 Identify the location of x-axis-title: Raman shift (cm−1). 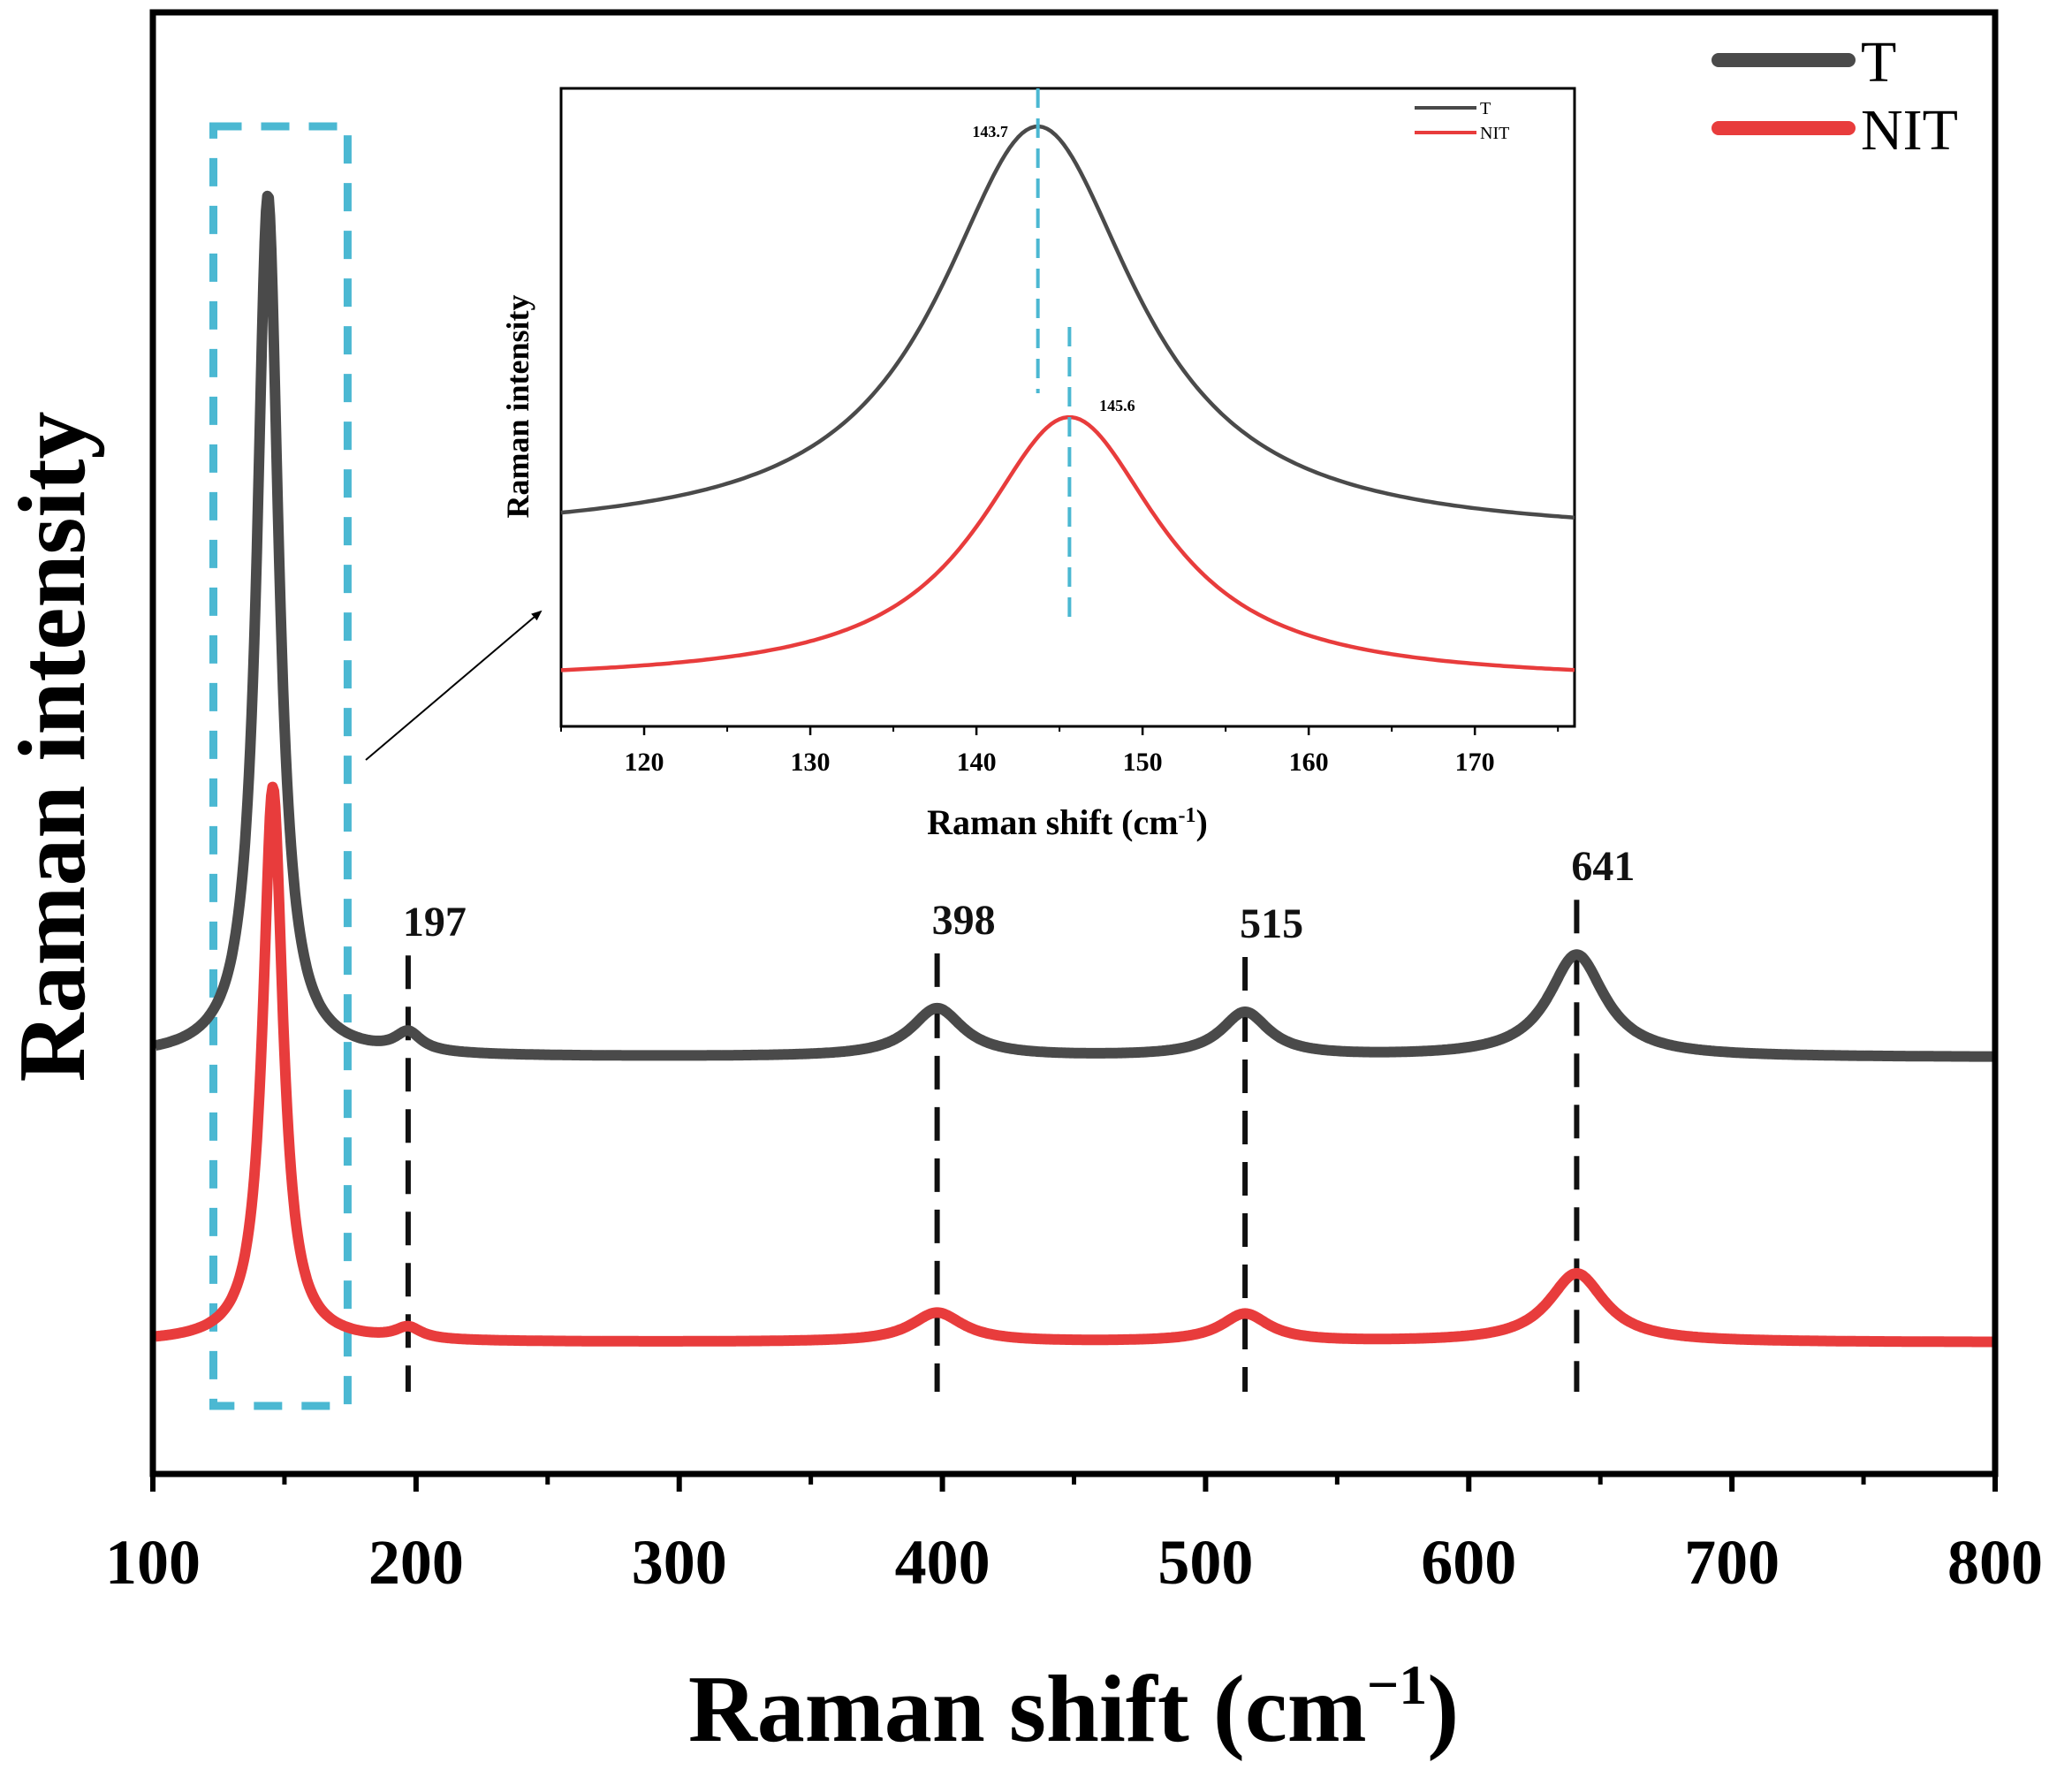
(1073, 1707).